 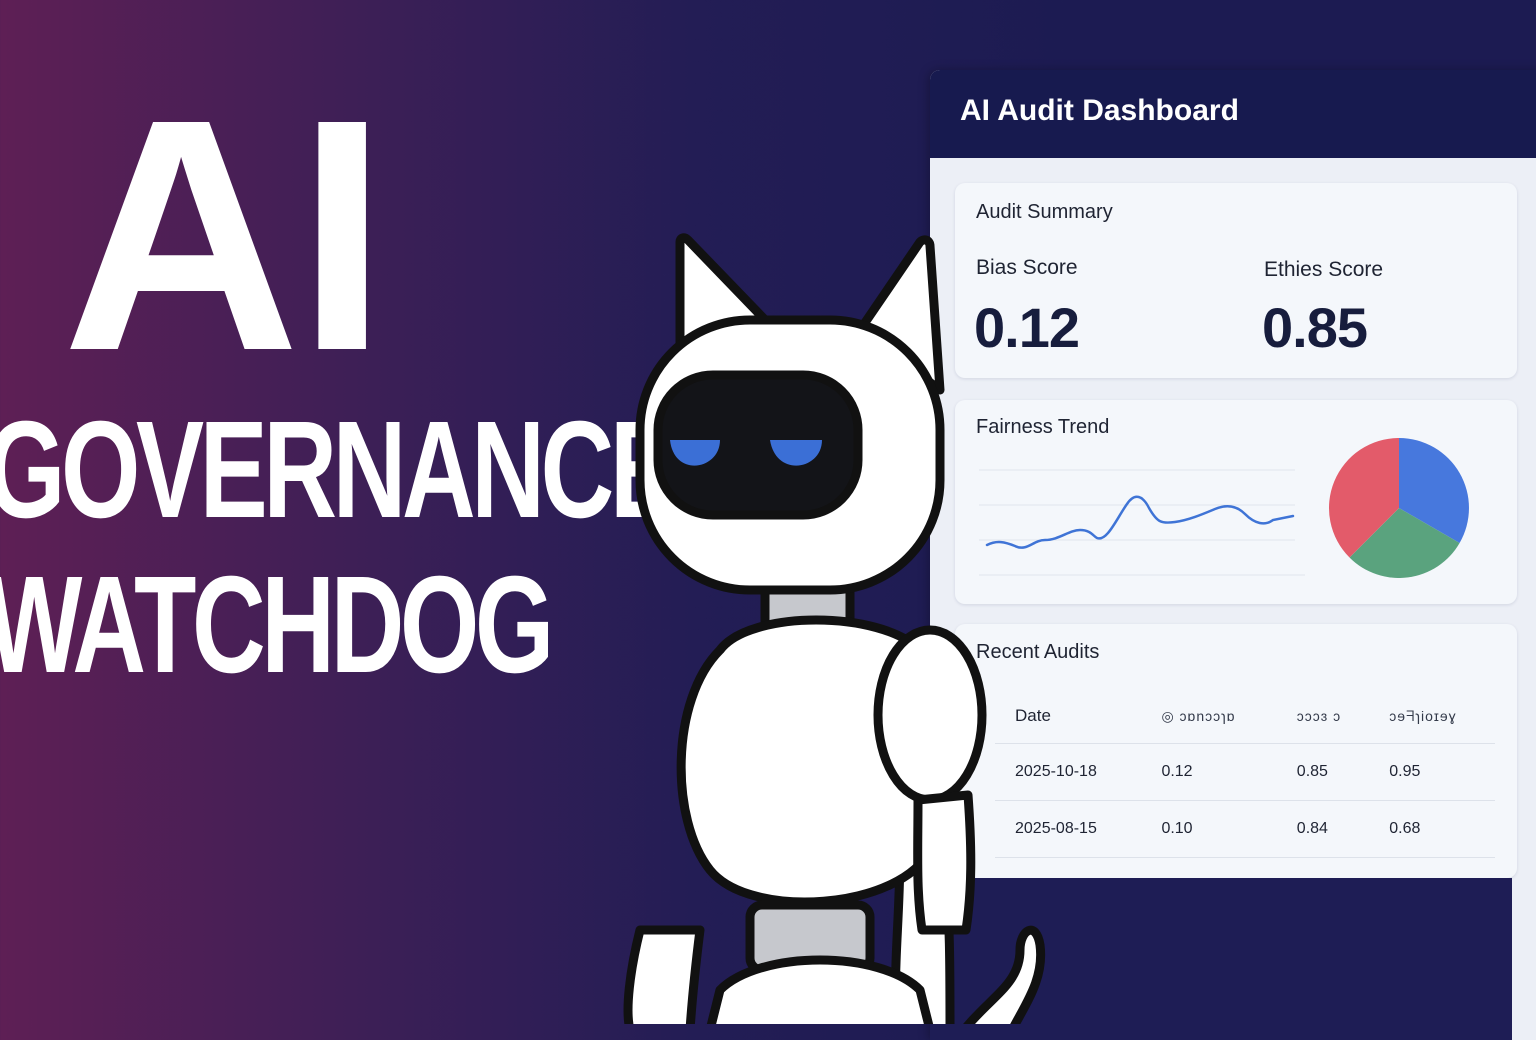 What do you see at coordinates (1432, 829) in the screenshot?
I see `cell-value: 0.68` at bounding box center [1432, 829].